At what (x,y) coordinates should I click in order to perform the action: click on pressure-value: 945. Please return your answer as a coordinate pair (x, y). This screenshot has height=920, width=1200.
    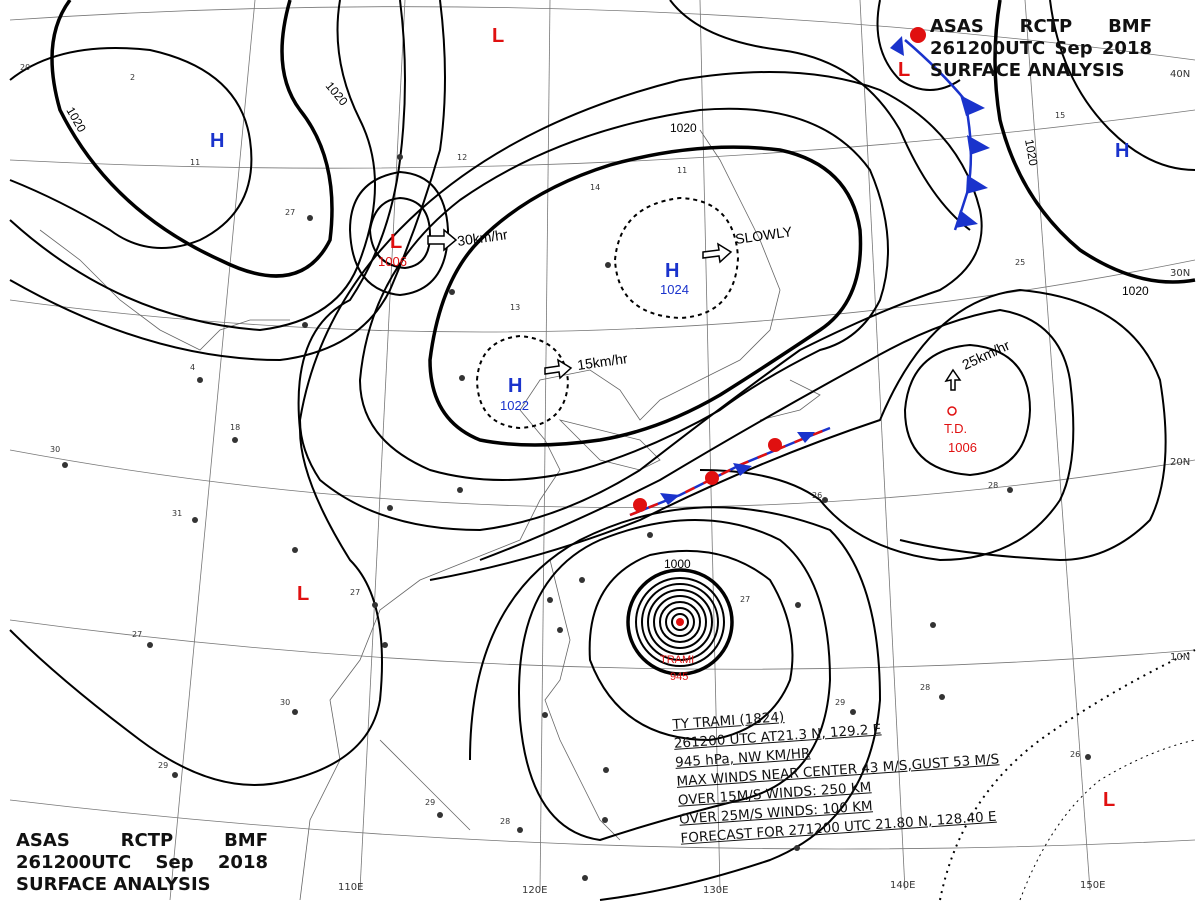
    Looking at the image, I should click on (679, 677).